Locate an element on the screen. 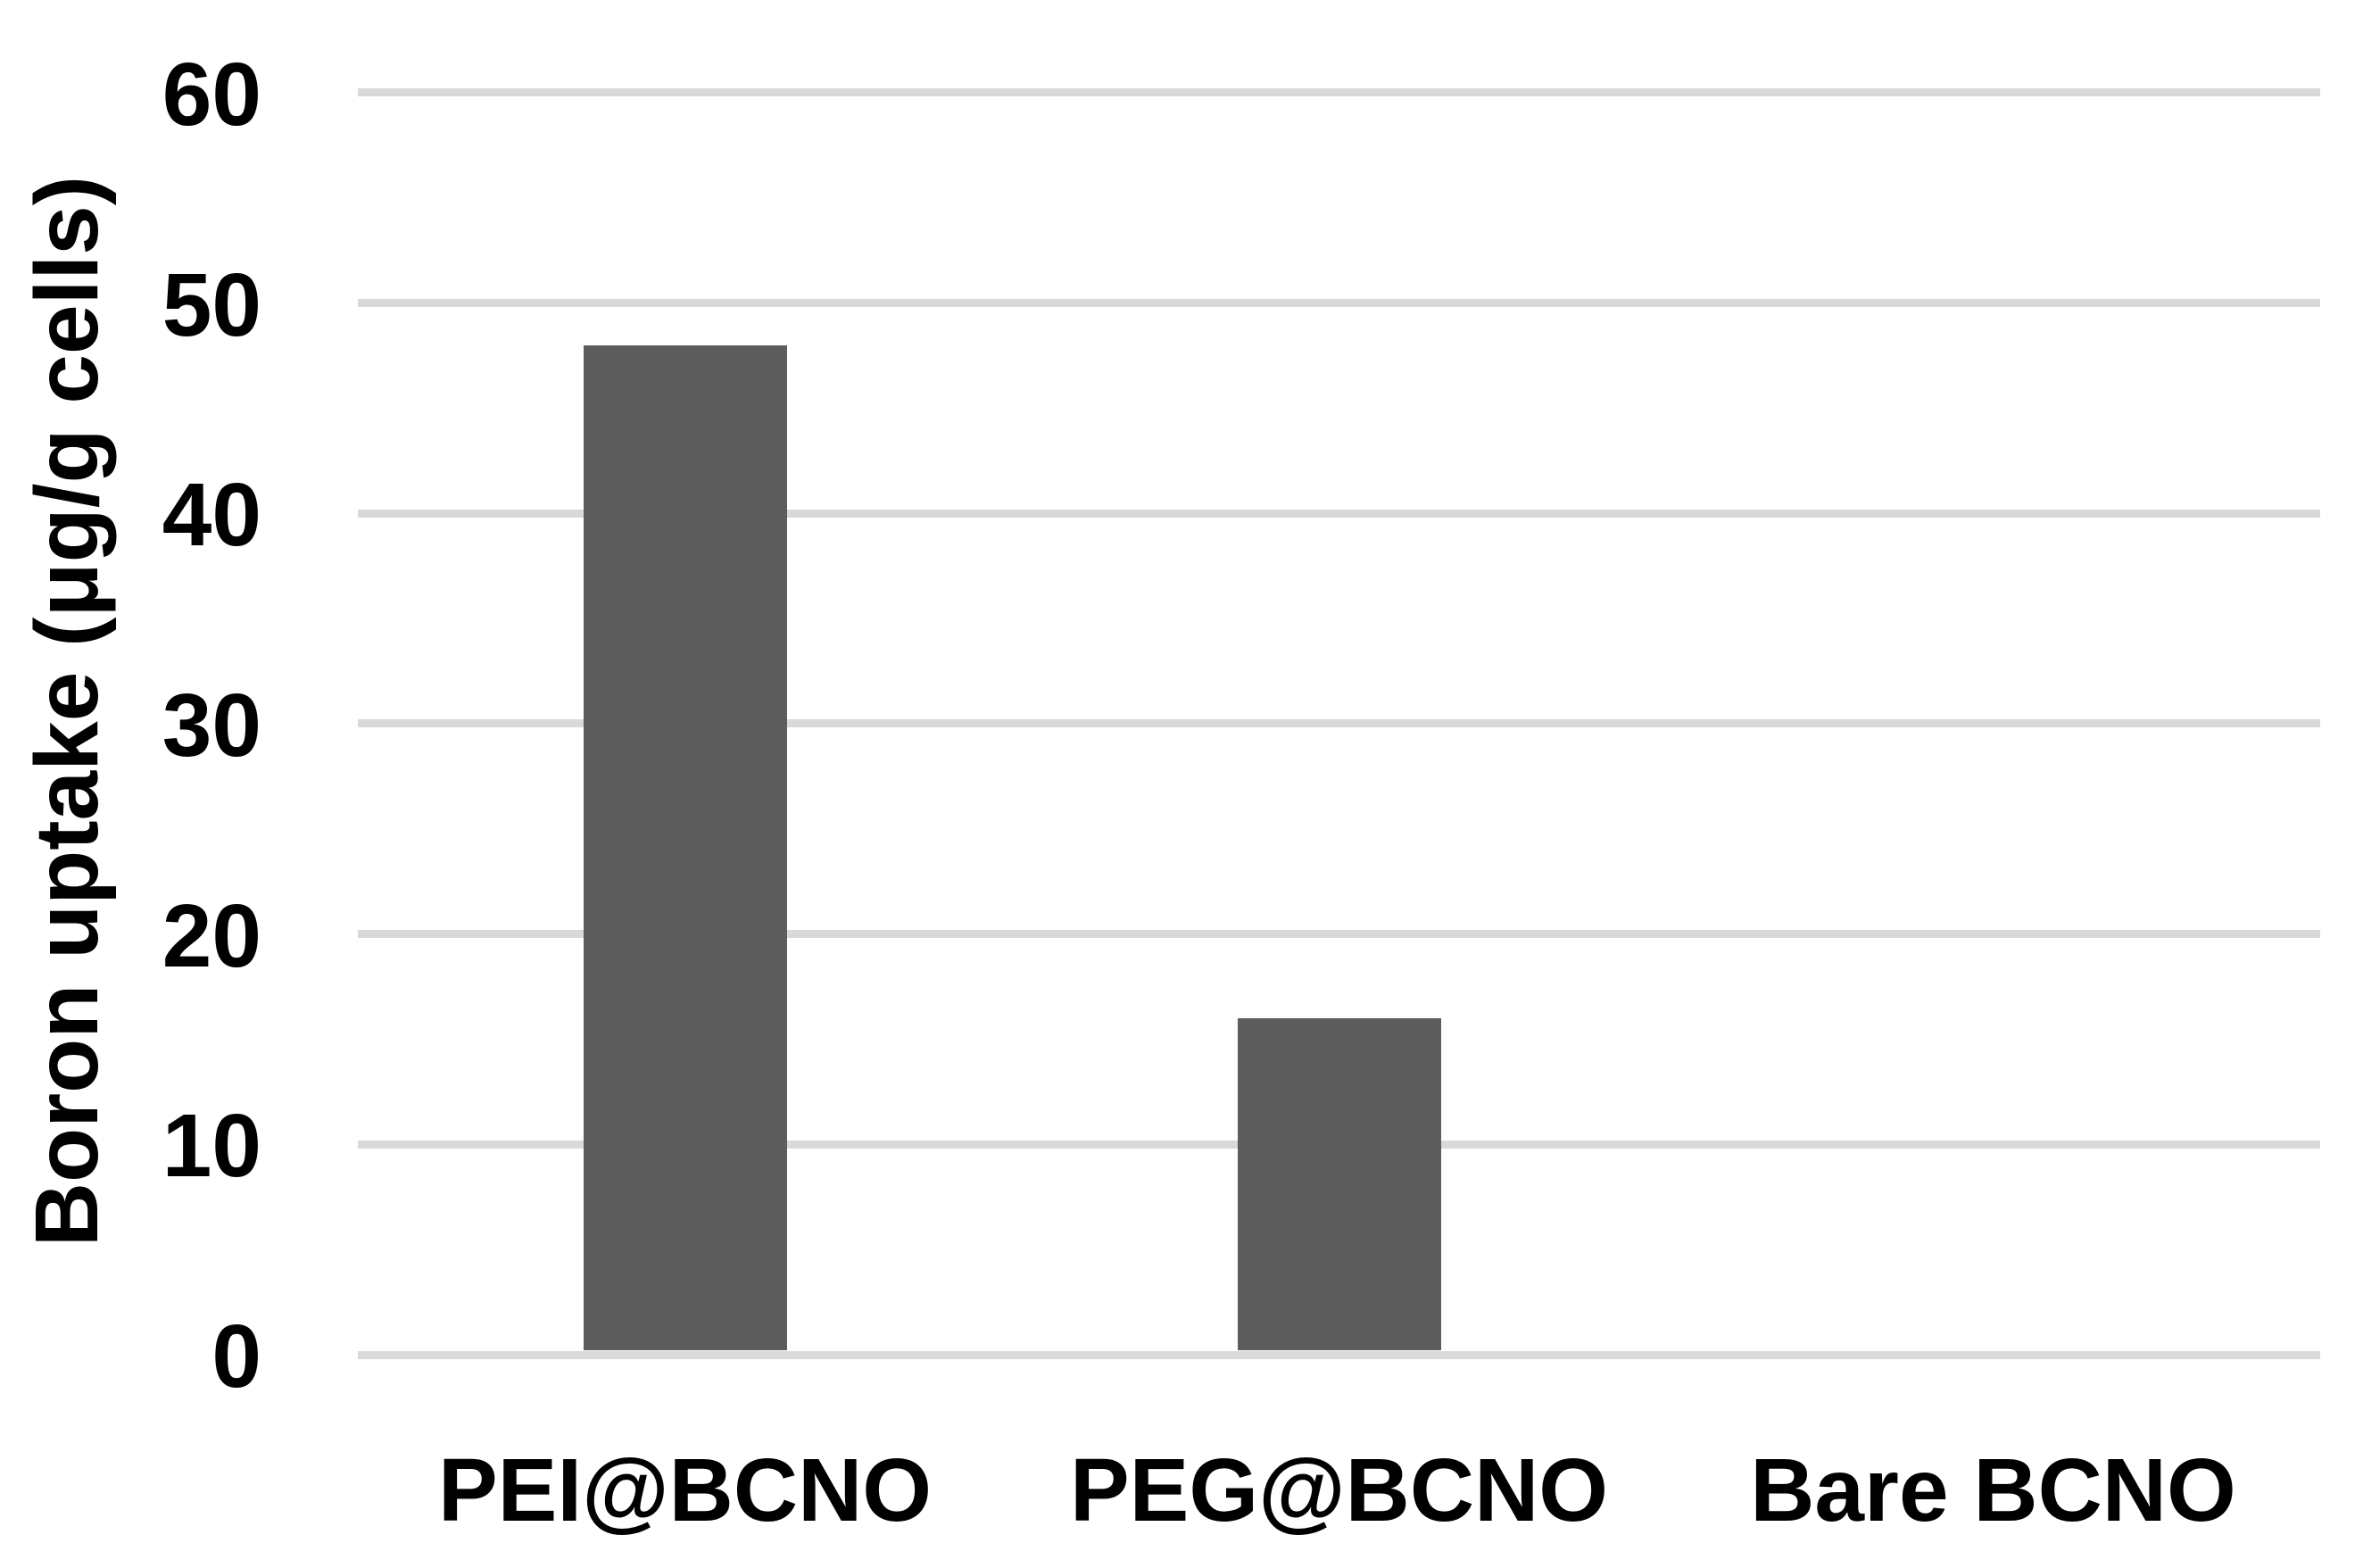 The width and height of the screenshot is (2363, 1568). x-category-label-pei-bcno: PEI@BCNO is located at coordinates (685, 1490).